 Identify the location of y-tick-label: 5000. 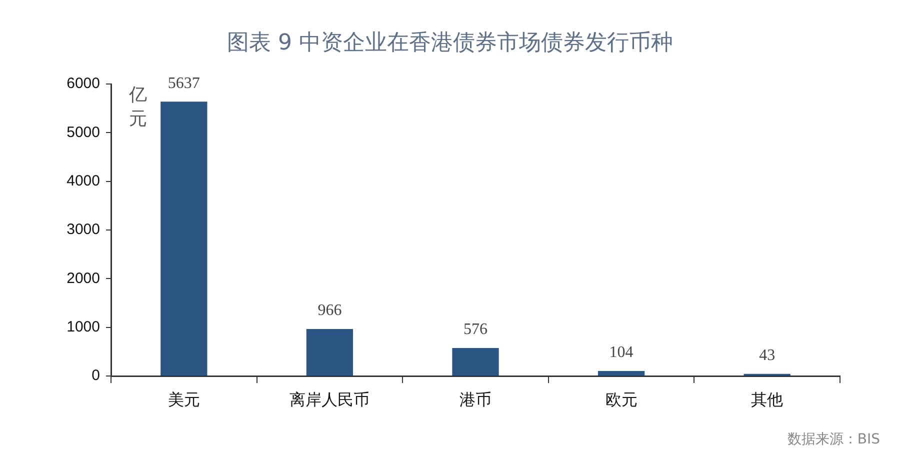
(83, 132).